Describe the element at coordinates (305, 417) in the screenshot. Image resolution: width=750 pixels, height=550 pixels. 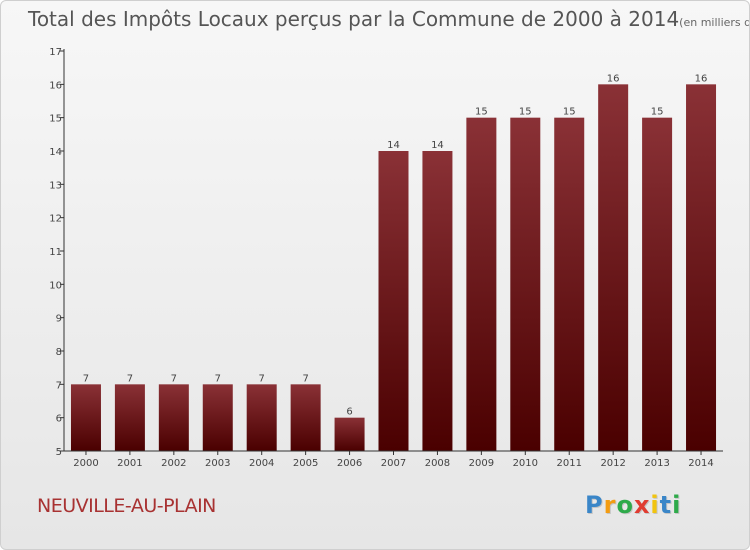
I see `bar-2005` at that location.